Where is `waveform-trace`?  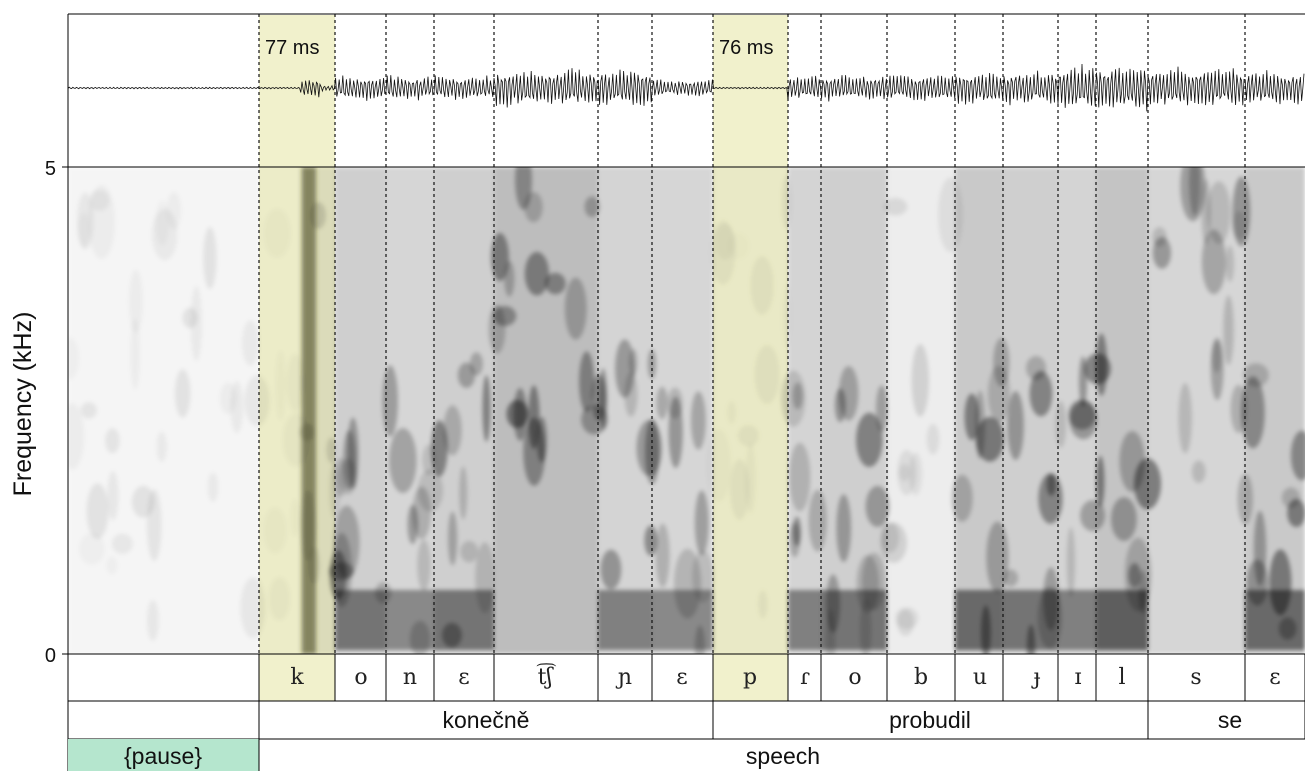 waveform-trace is located at coordinates (686, 87).